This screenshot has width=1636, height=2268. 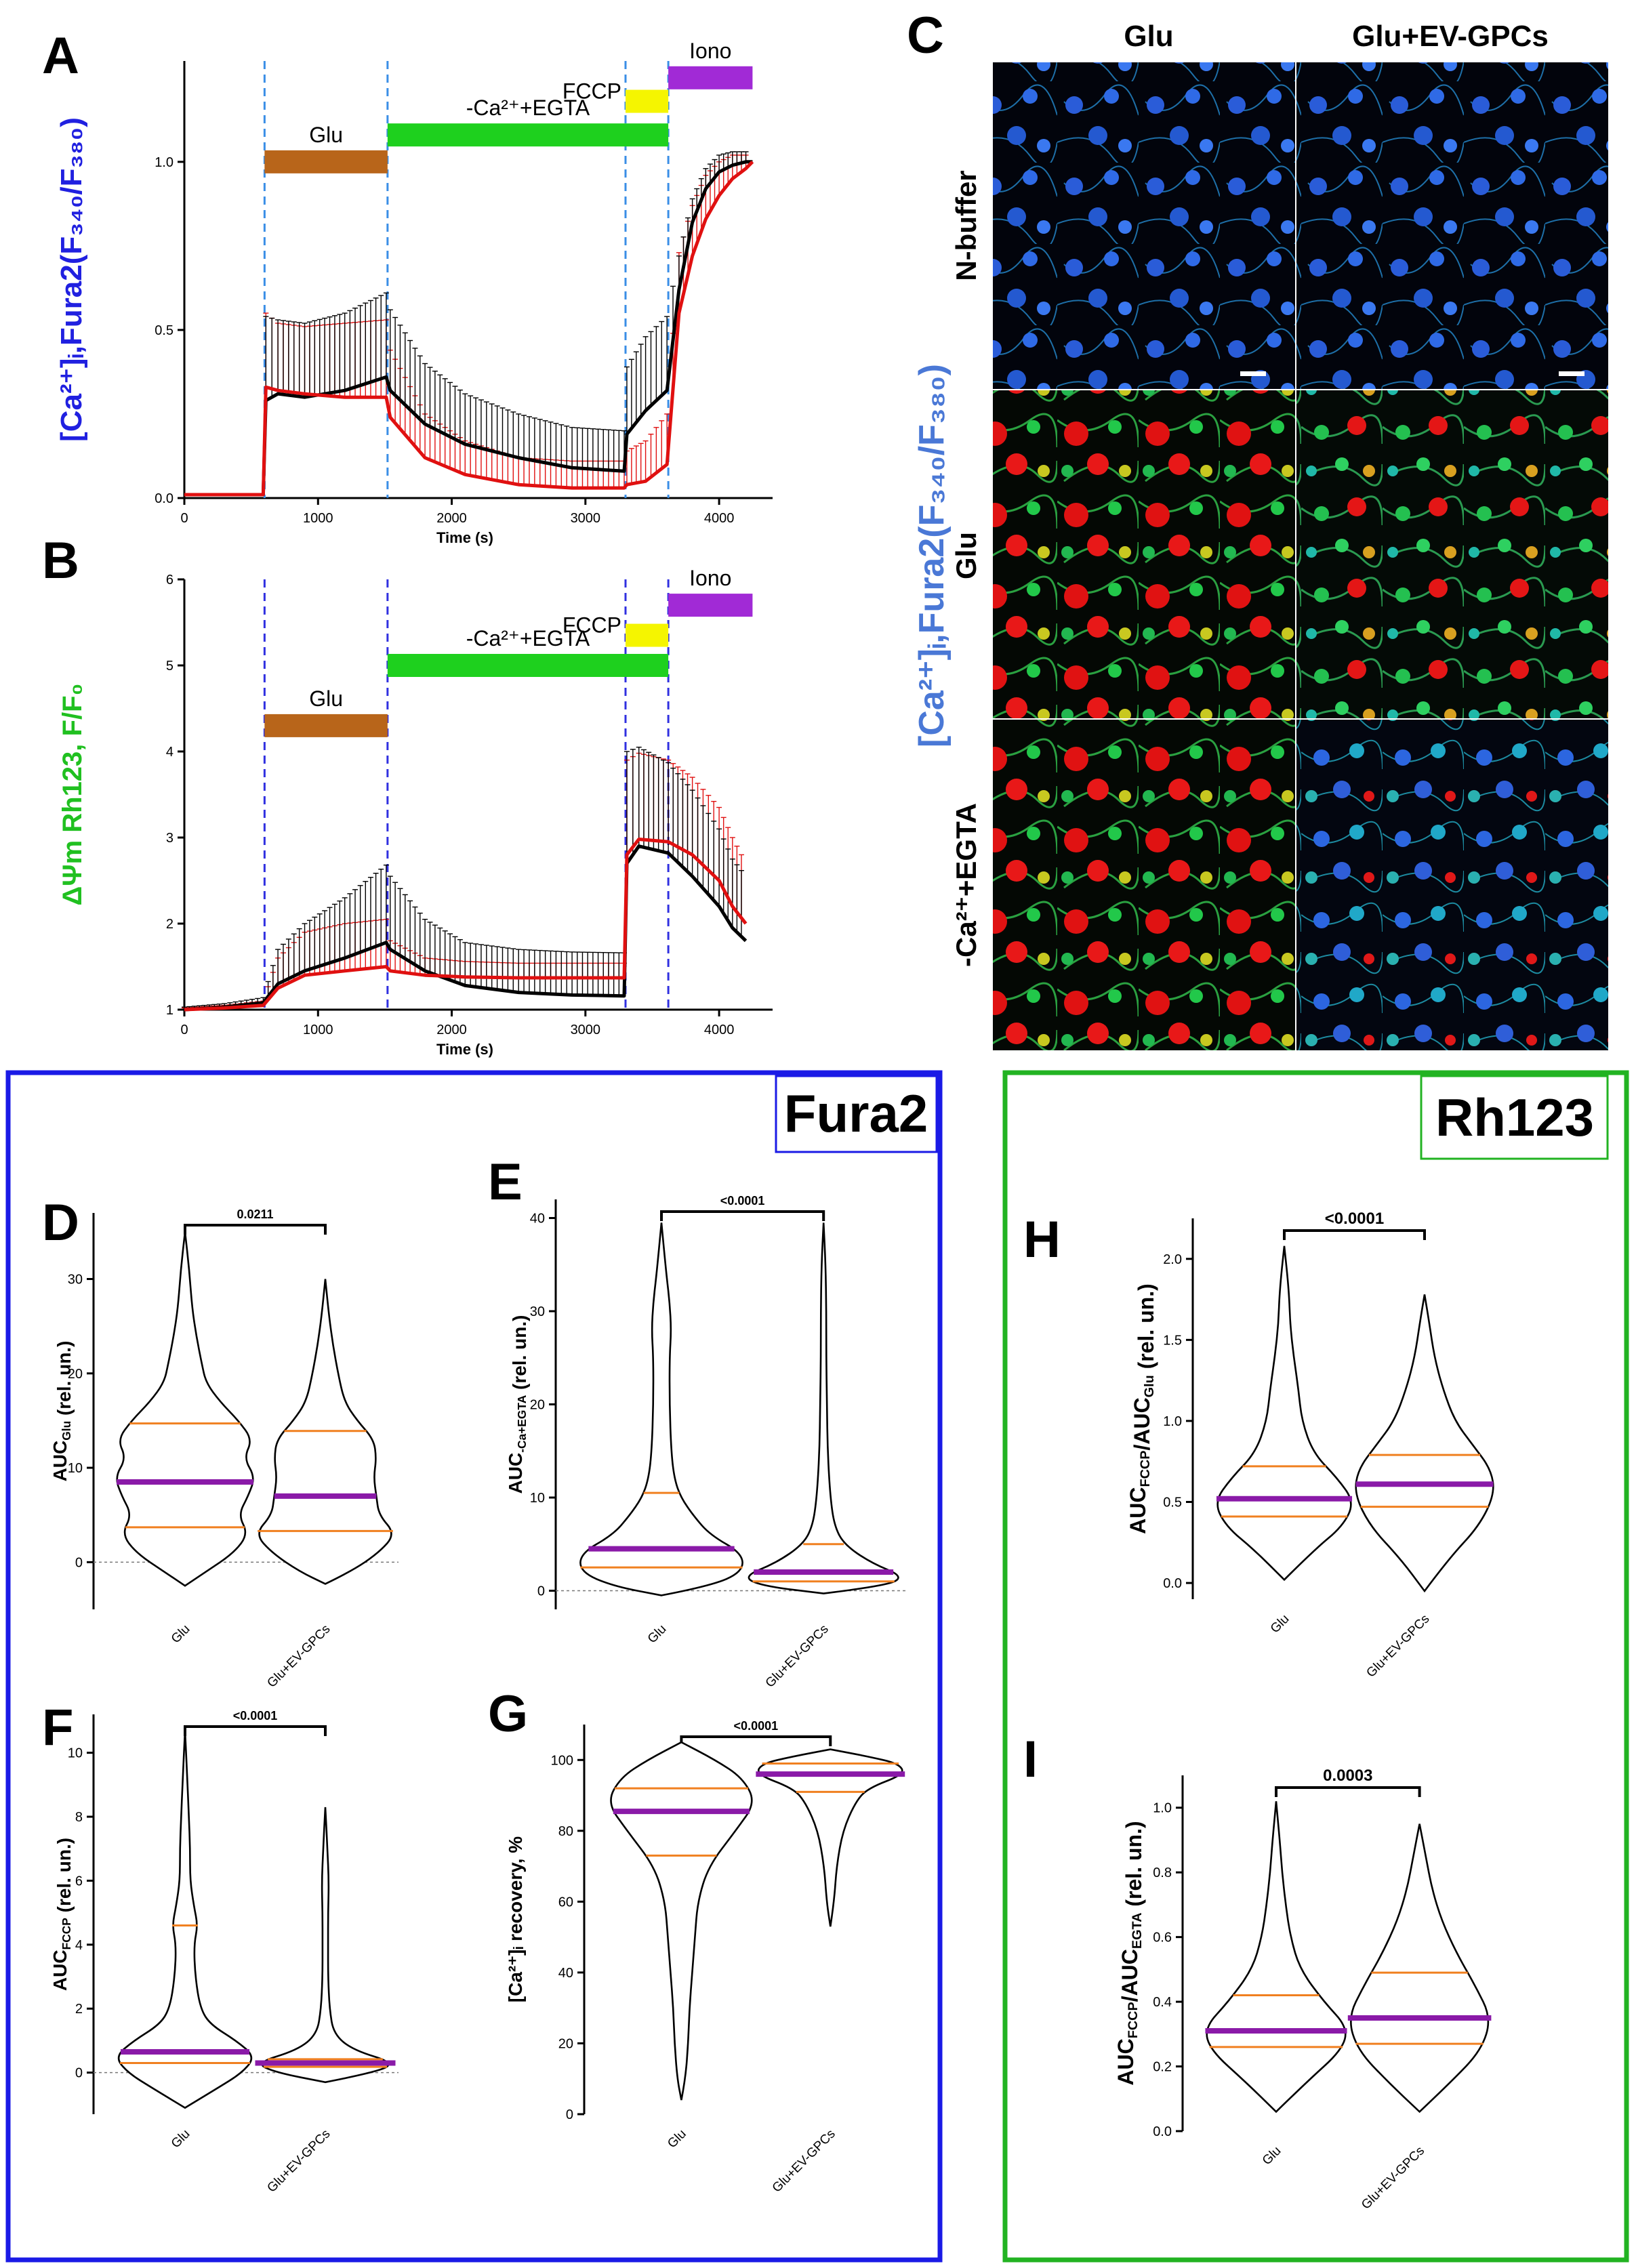 I want to click on rh123-label-box, so click(x=1514, y=1117).